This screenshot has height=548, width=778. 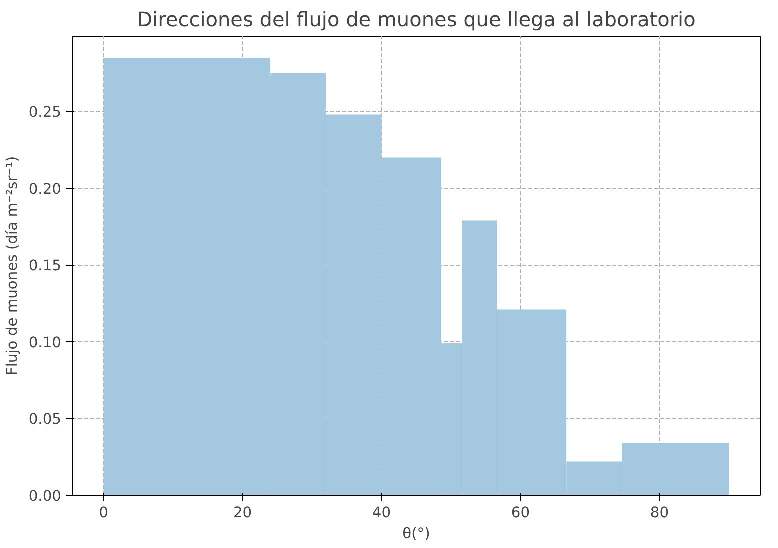 I want to click on x-axis-title: θ(°), so click(x=416, y=534).